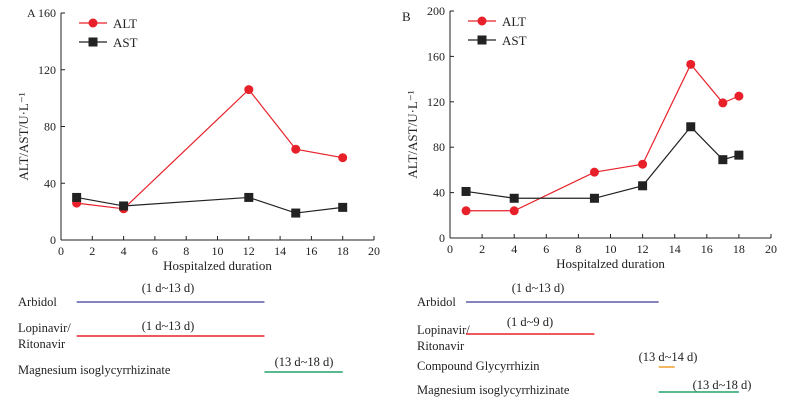 Image resolution: width=791 pixels, height=402 pixels. Describe the element at coordinates (739, 249) in the screenshot. I see `panel-b-x-tick-label: 18` at that location.